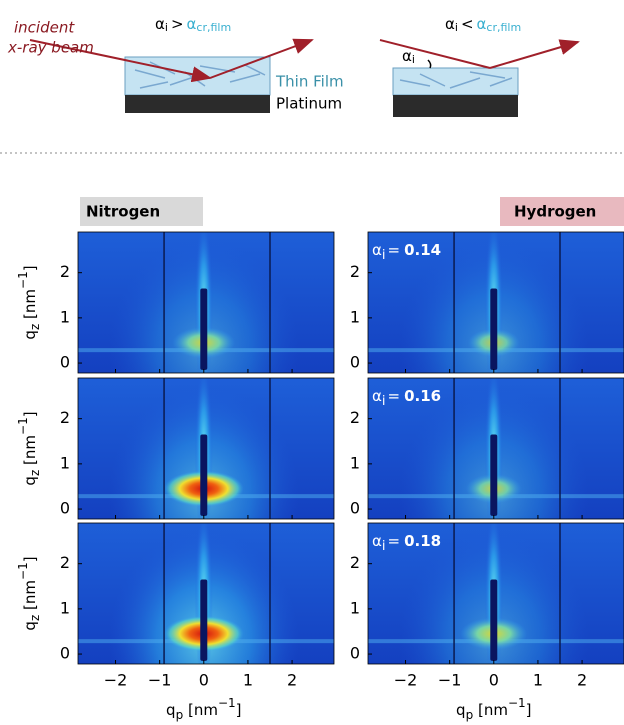 Image resolution: width=624 pixels, height=725 pixels. I want to click on beam-label: incident, so click(44, 28).